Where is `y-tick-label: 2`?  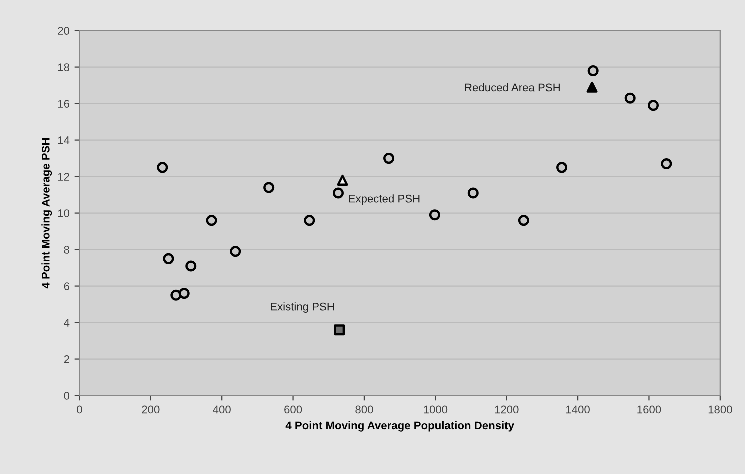
y-tick-label: 2 is located at coordinates (67, 360).